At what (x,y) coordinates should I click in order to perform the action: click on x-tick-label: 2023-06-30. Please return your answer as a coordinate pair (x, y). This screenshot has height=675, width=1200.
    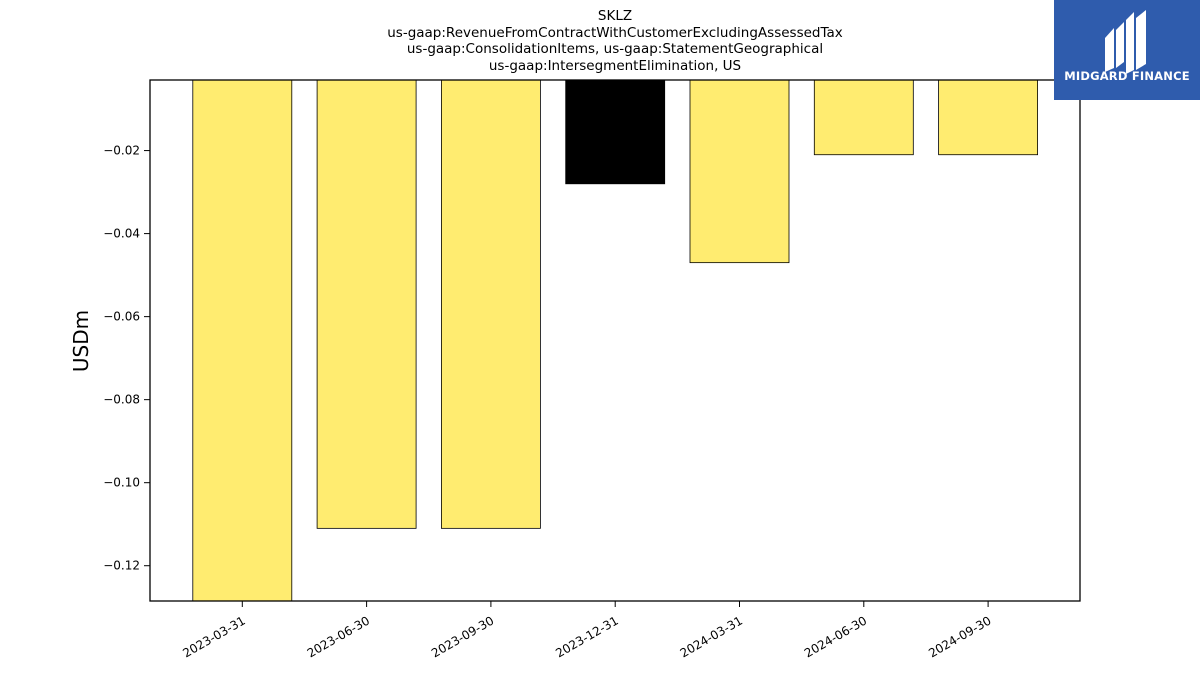
    Looking at the image, I should click on (338, 636).